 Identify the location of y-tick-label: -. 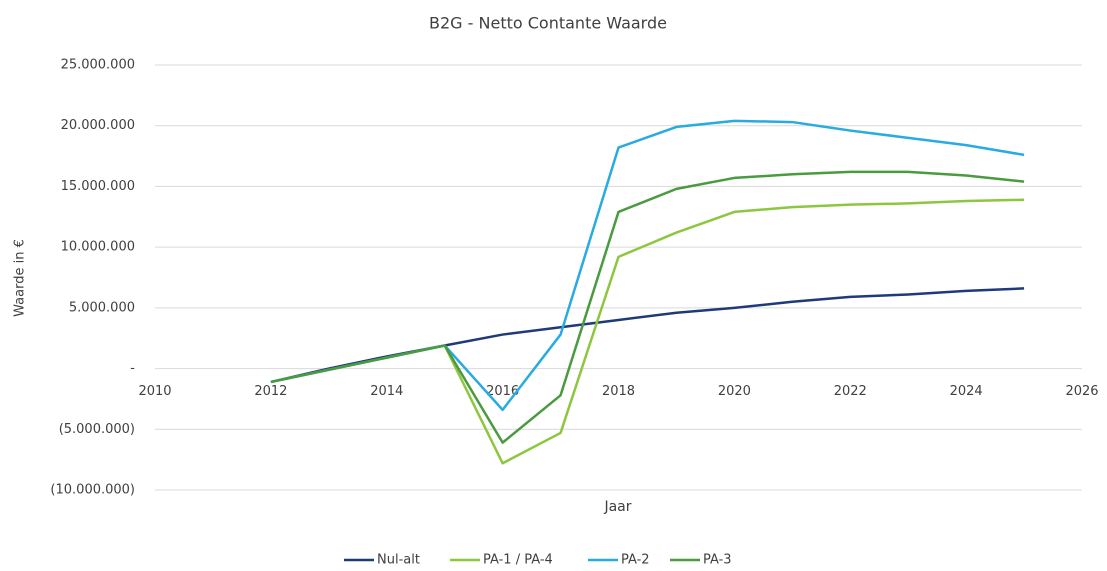
(132, 368).